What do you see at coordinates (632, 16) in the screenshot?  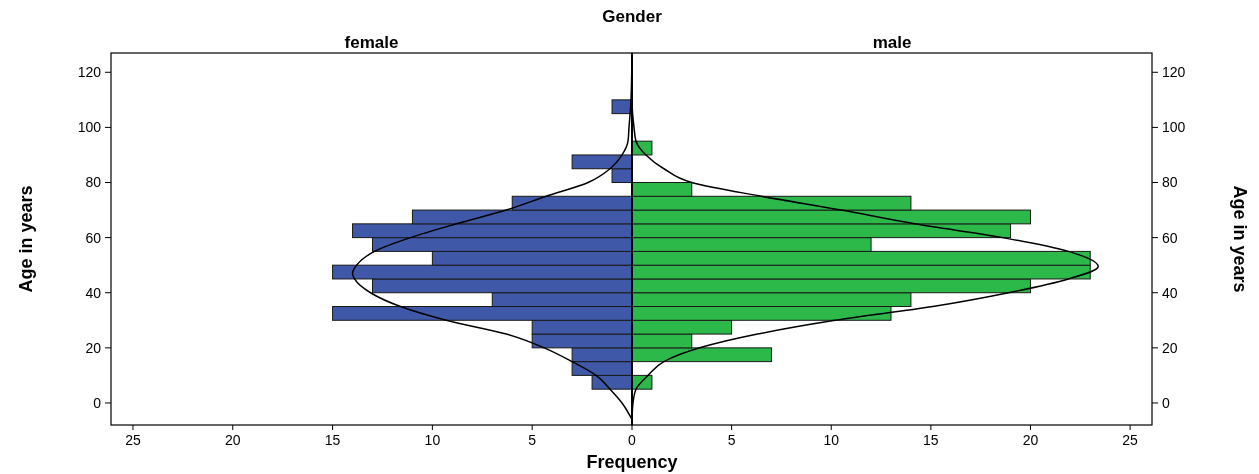 I see `chart-title: Gender` at bounding box center [632, 16].